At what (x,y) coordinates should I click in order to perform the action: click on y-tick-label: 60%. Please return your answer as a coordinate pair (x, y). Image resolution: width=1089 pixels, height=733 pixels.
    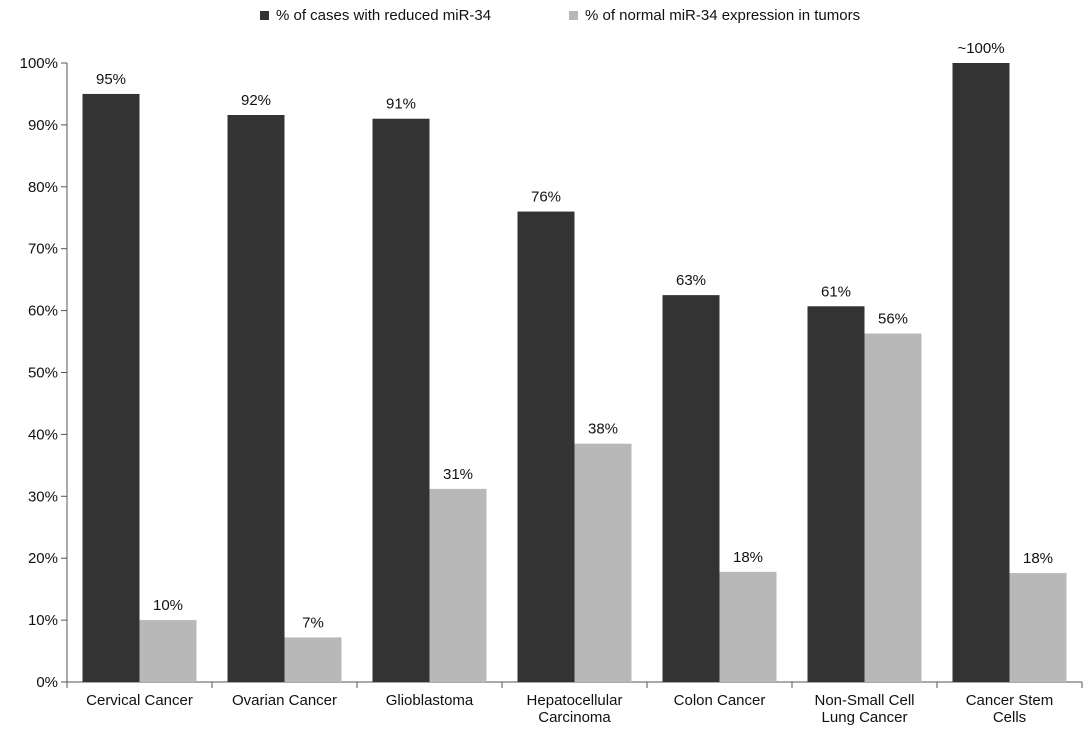
    Looking at the image, I should click on (43, 311).